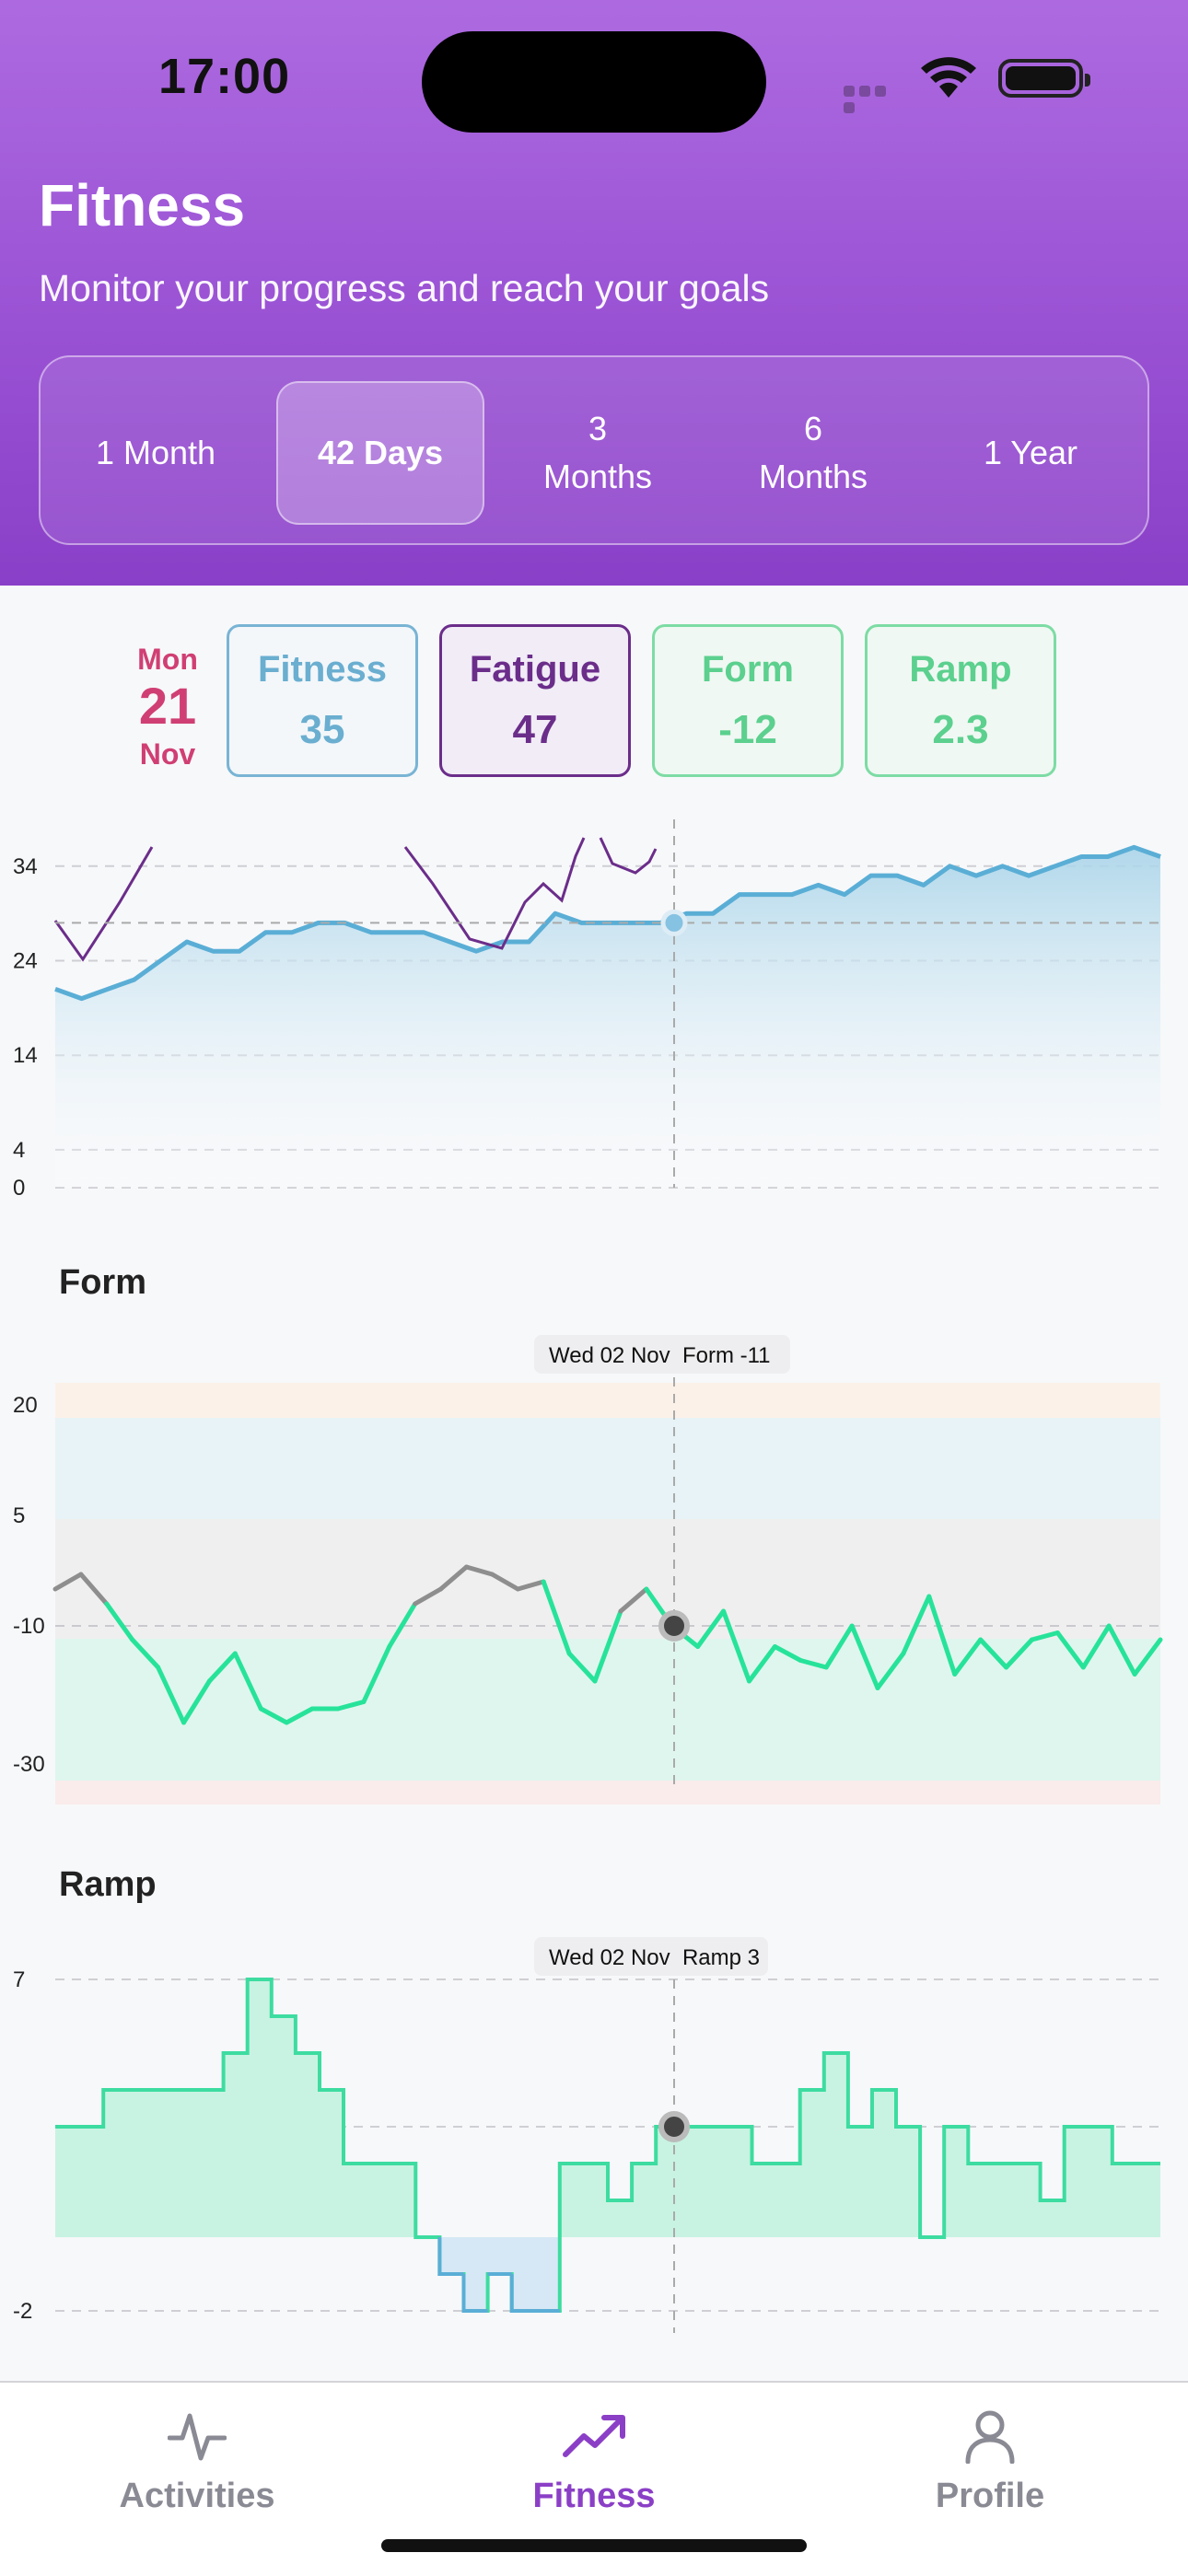  Describe the element at coordinates (594, 2462) in the screenshot. I see `tab-fitness: Fitness` at that location.